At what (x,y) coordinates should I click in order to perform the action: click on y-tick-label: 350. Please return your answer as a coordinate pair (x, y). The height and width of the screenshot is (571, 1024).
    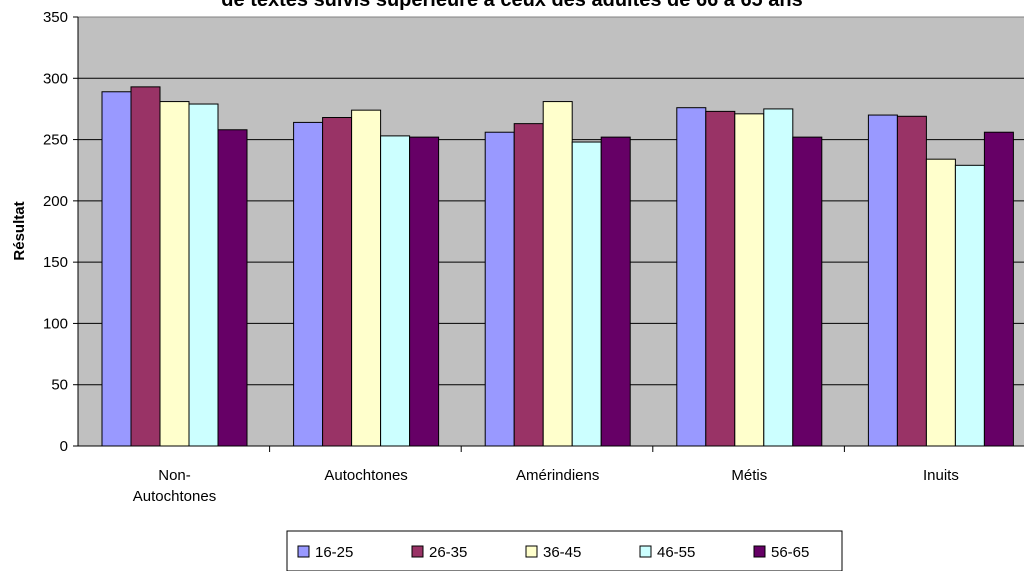
    Looking at the image, I should click on (55, 17).